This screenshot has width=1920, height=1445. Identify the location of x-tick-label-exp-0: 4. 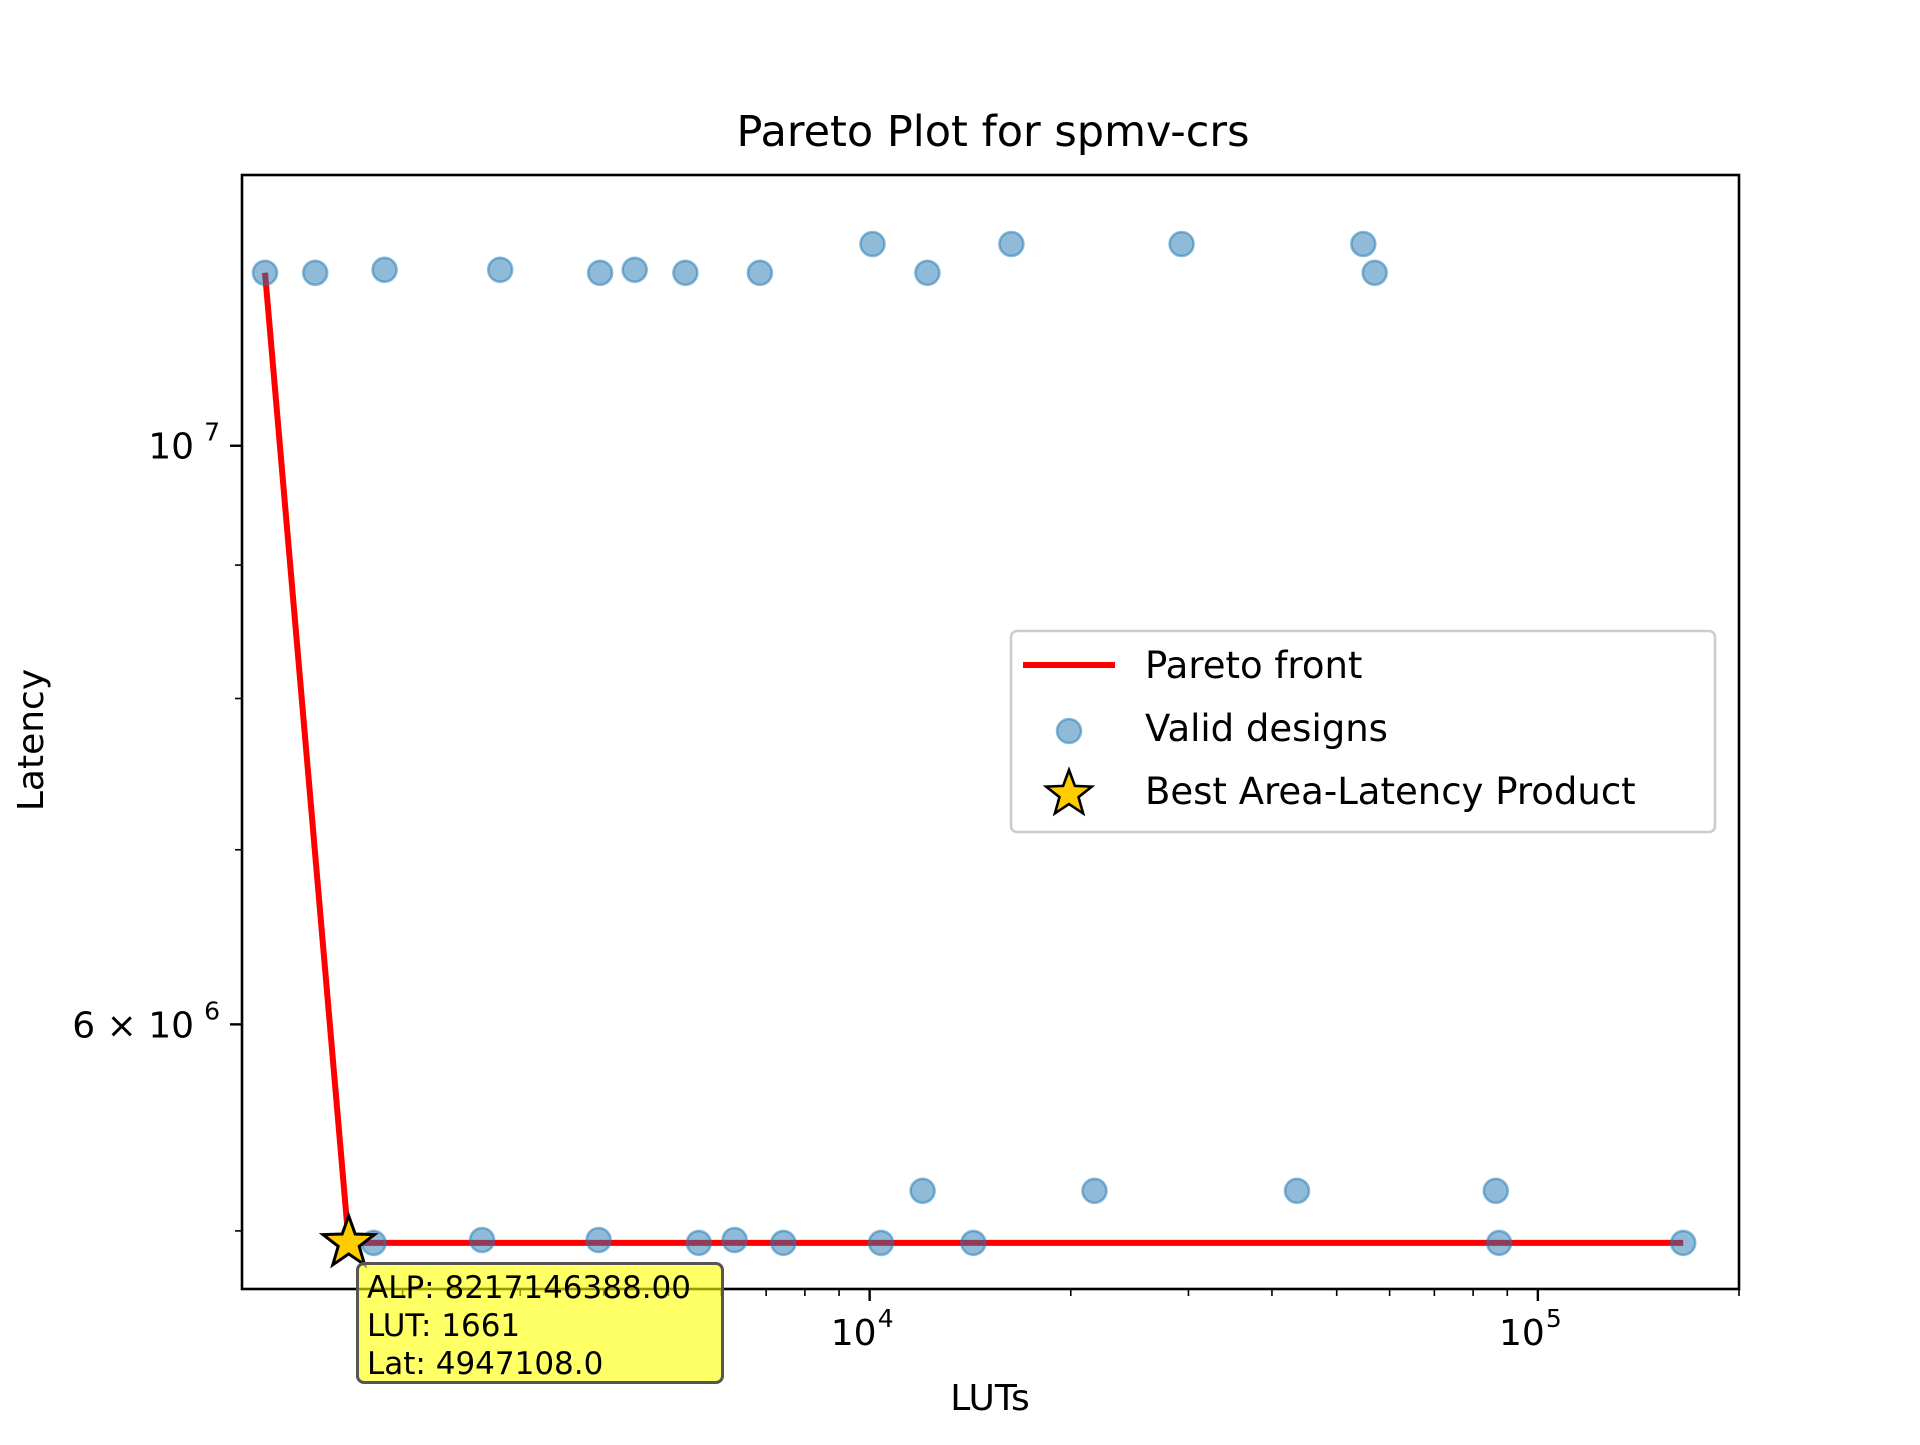
(886, 1318).